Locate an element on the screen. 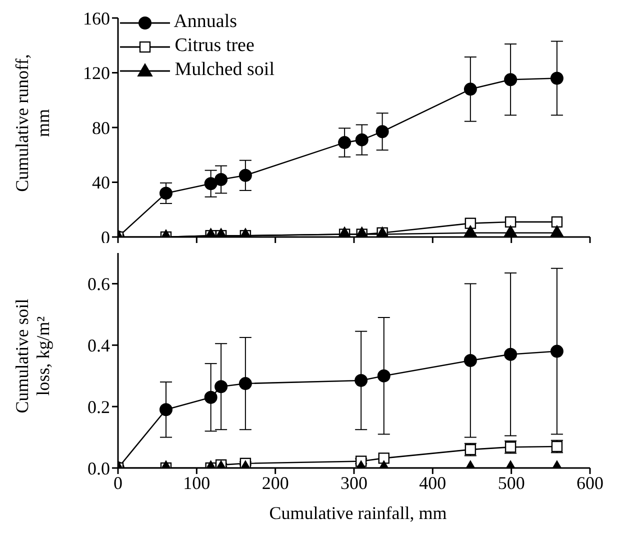 The height and width of the screenshot is (538, 621). y-tick-label: 0.6 is located at coordinates (99, 284).